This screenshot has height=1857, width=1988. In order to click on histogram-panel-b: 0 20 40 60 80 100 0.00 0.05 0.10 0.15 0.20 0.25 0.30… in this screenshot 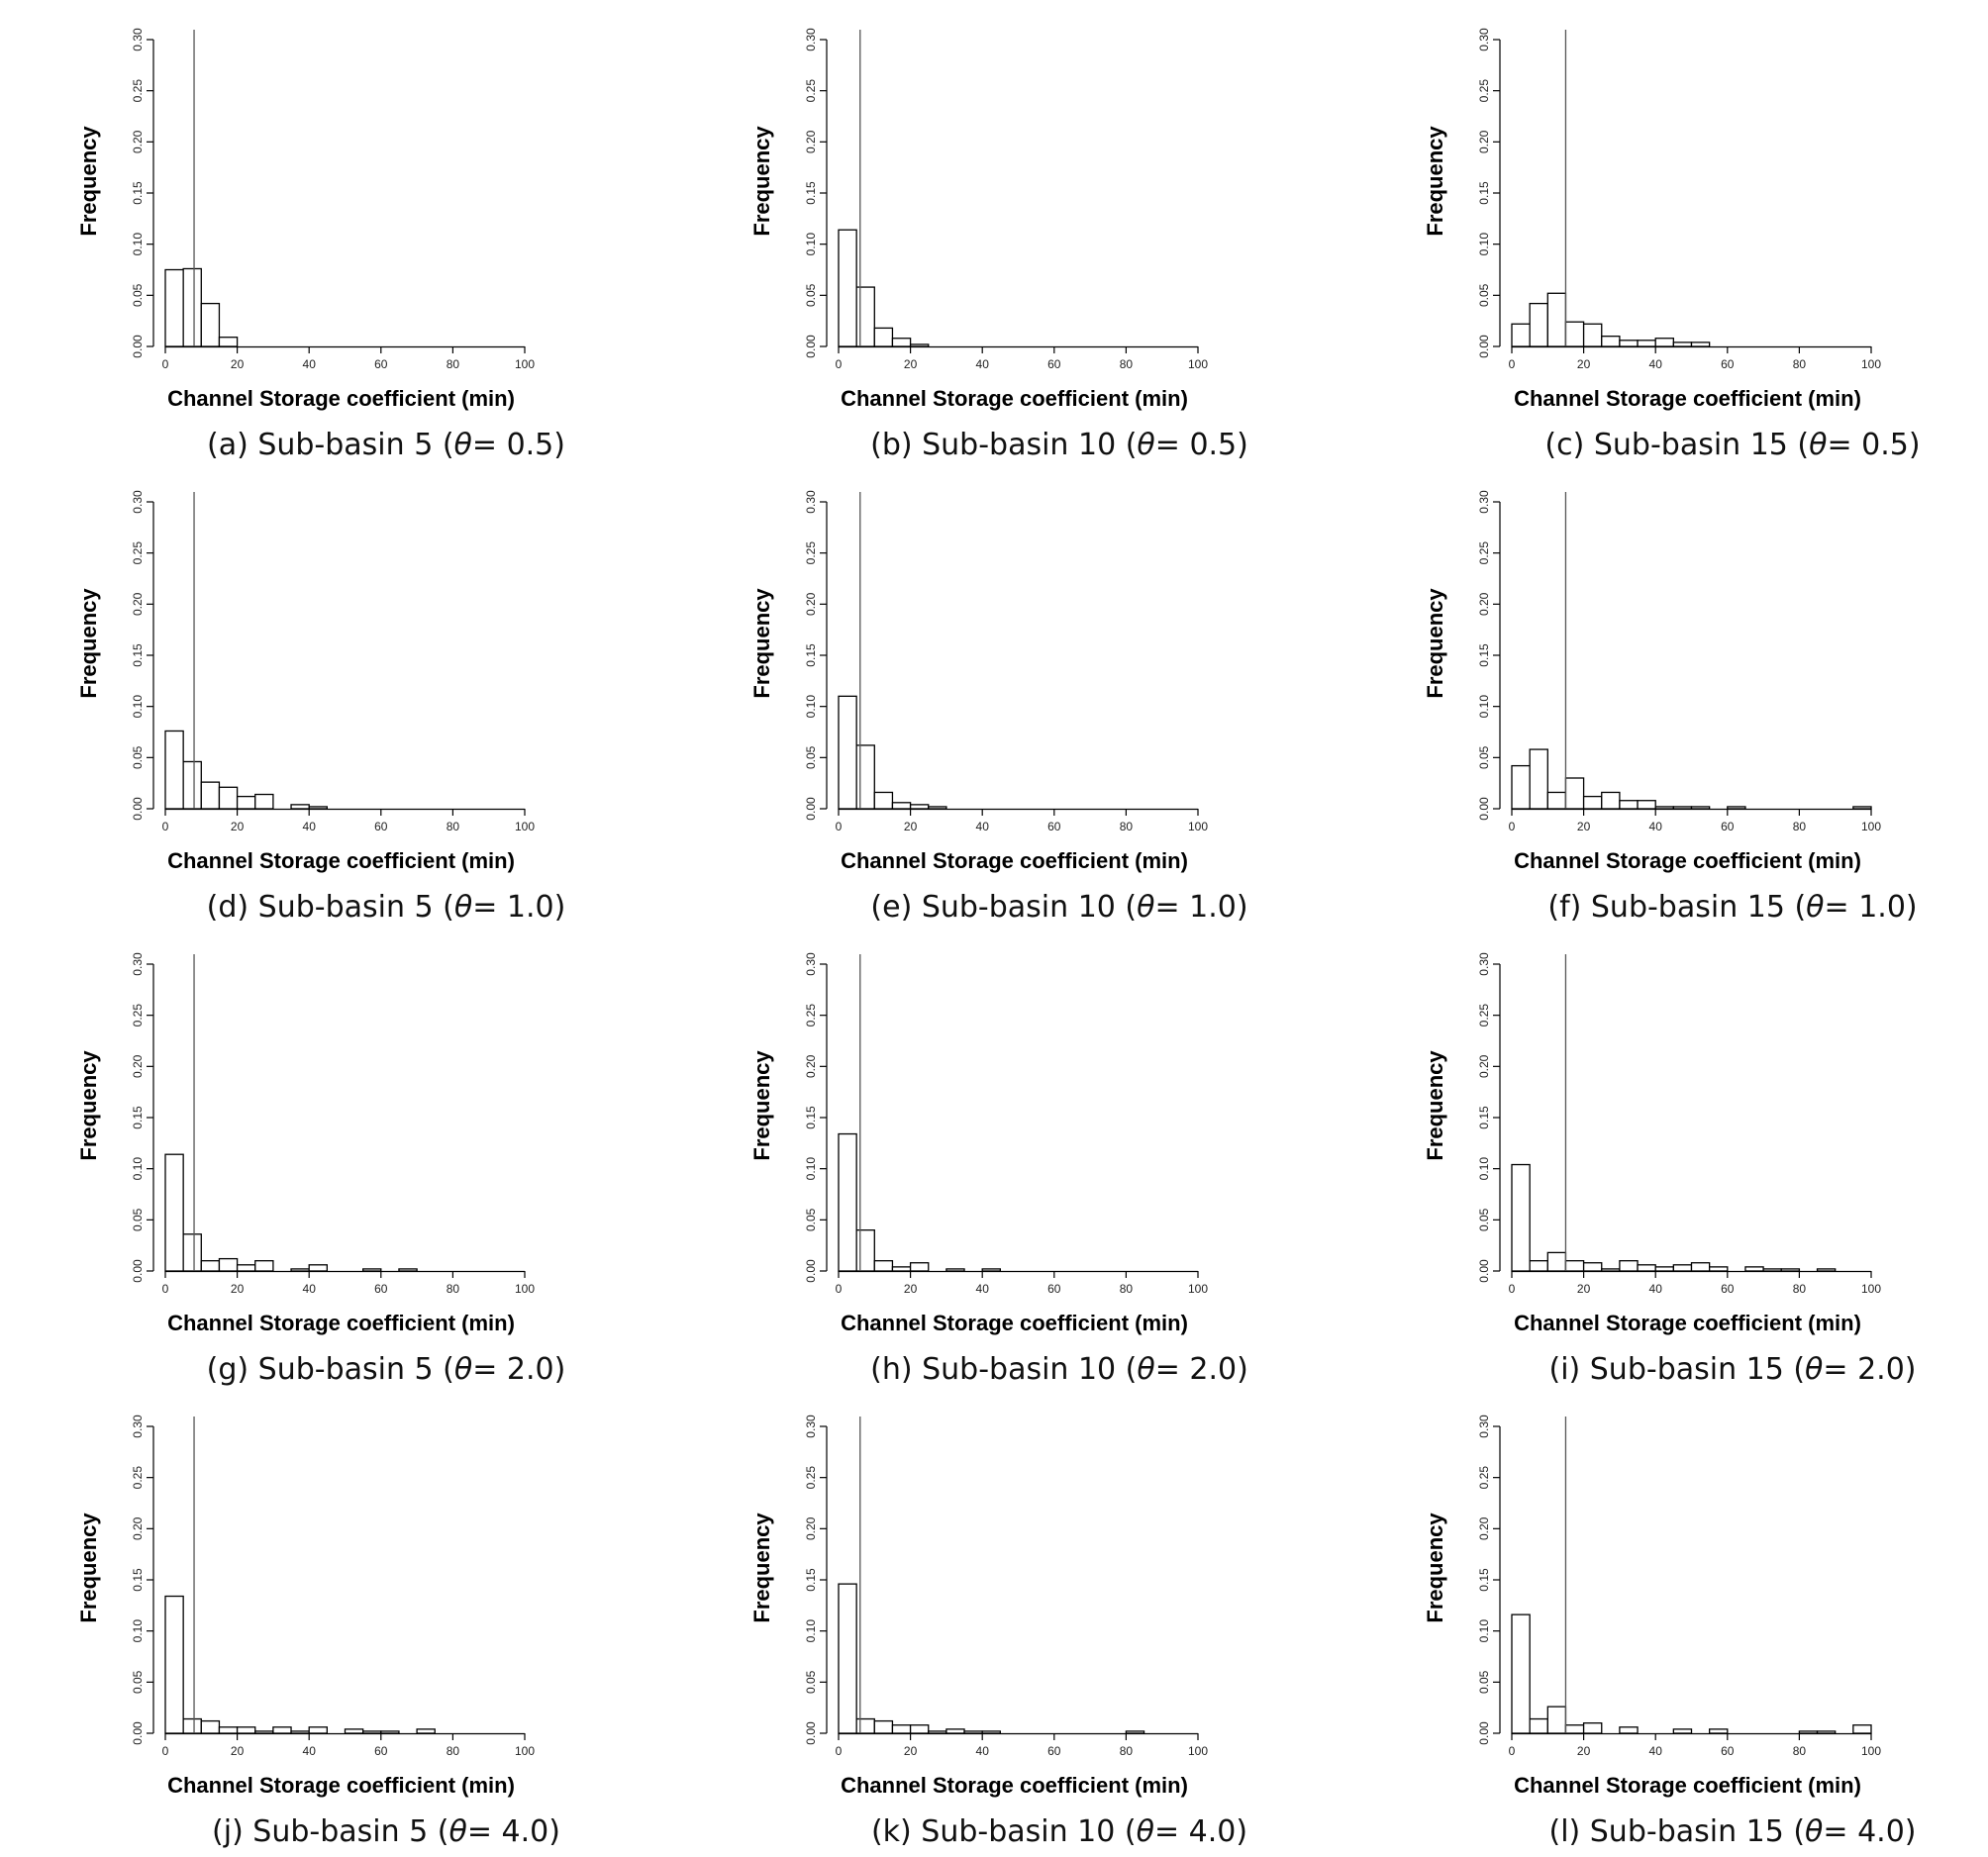, I will do `click(1035, 242)`.